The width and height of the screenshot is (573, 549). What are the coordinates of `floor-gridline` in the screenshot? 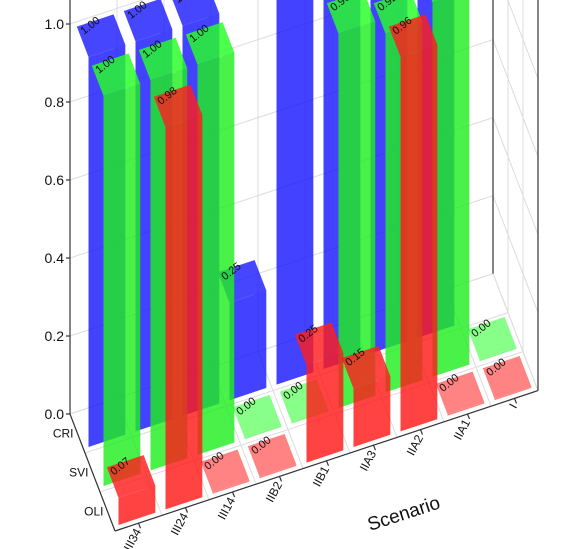 It's located at (515, 332).